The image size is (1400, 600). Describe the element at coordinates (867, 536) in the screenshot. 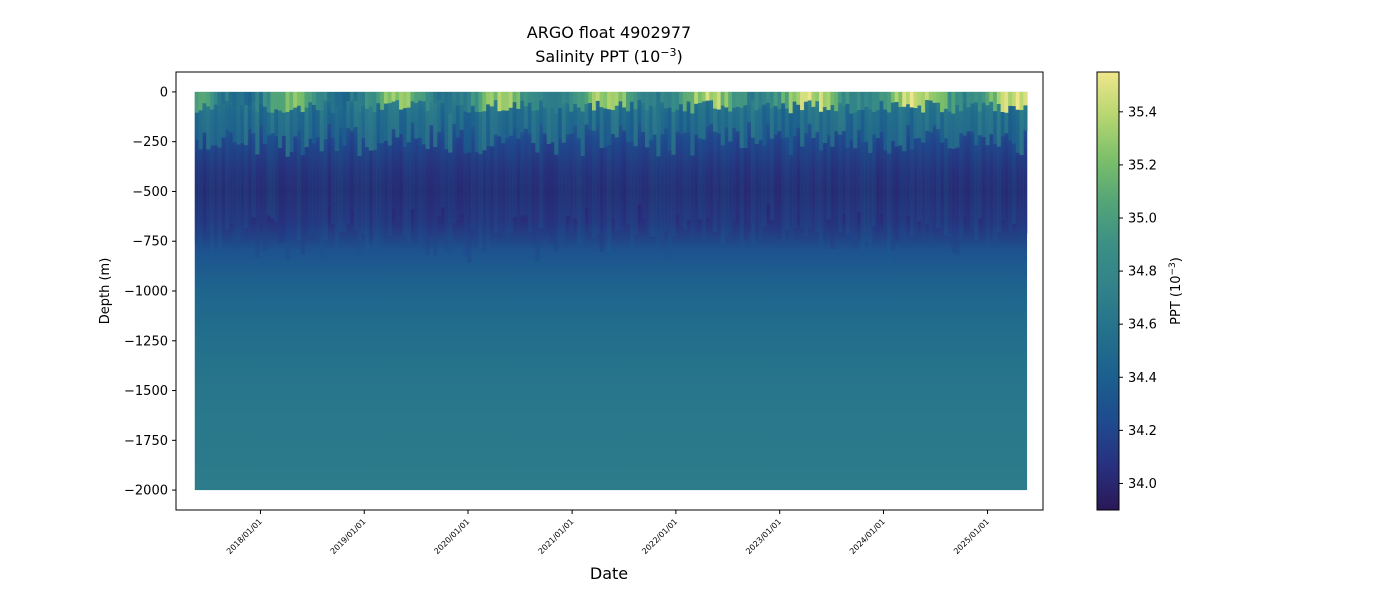

I see `x-tick-label: 2024/01/01` at that location.